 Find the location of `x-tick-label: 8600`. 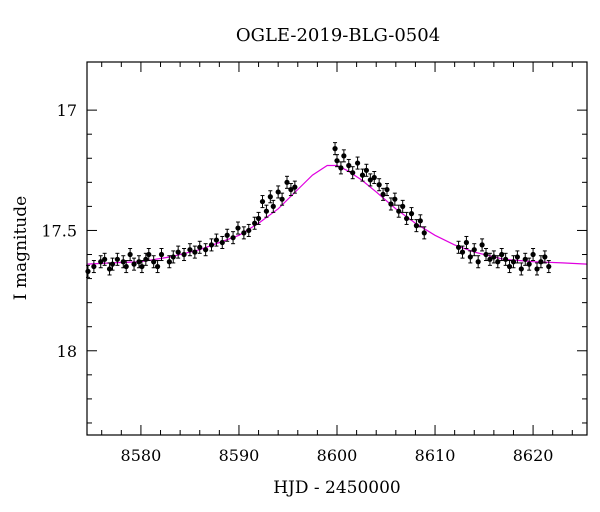

x-tick-label: 8600 is located at coordinates (337, 455).